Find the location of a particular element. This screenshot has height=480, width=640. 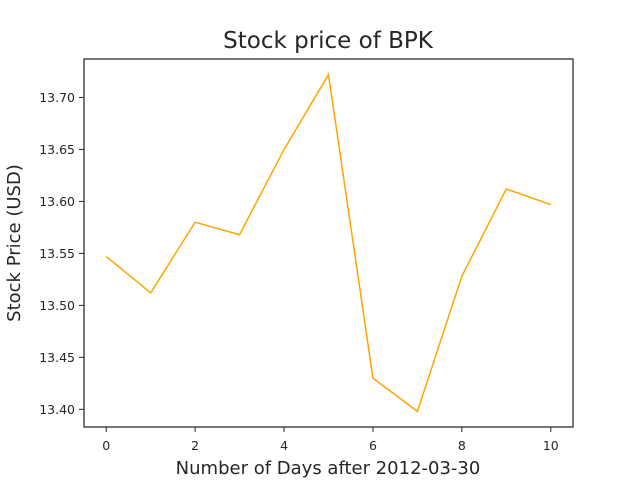

y-tick-label: 13.40 is located at coordinates (57, 409).